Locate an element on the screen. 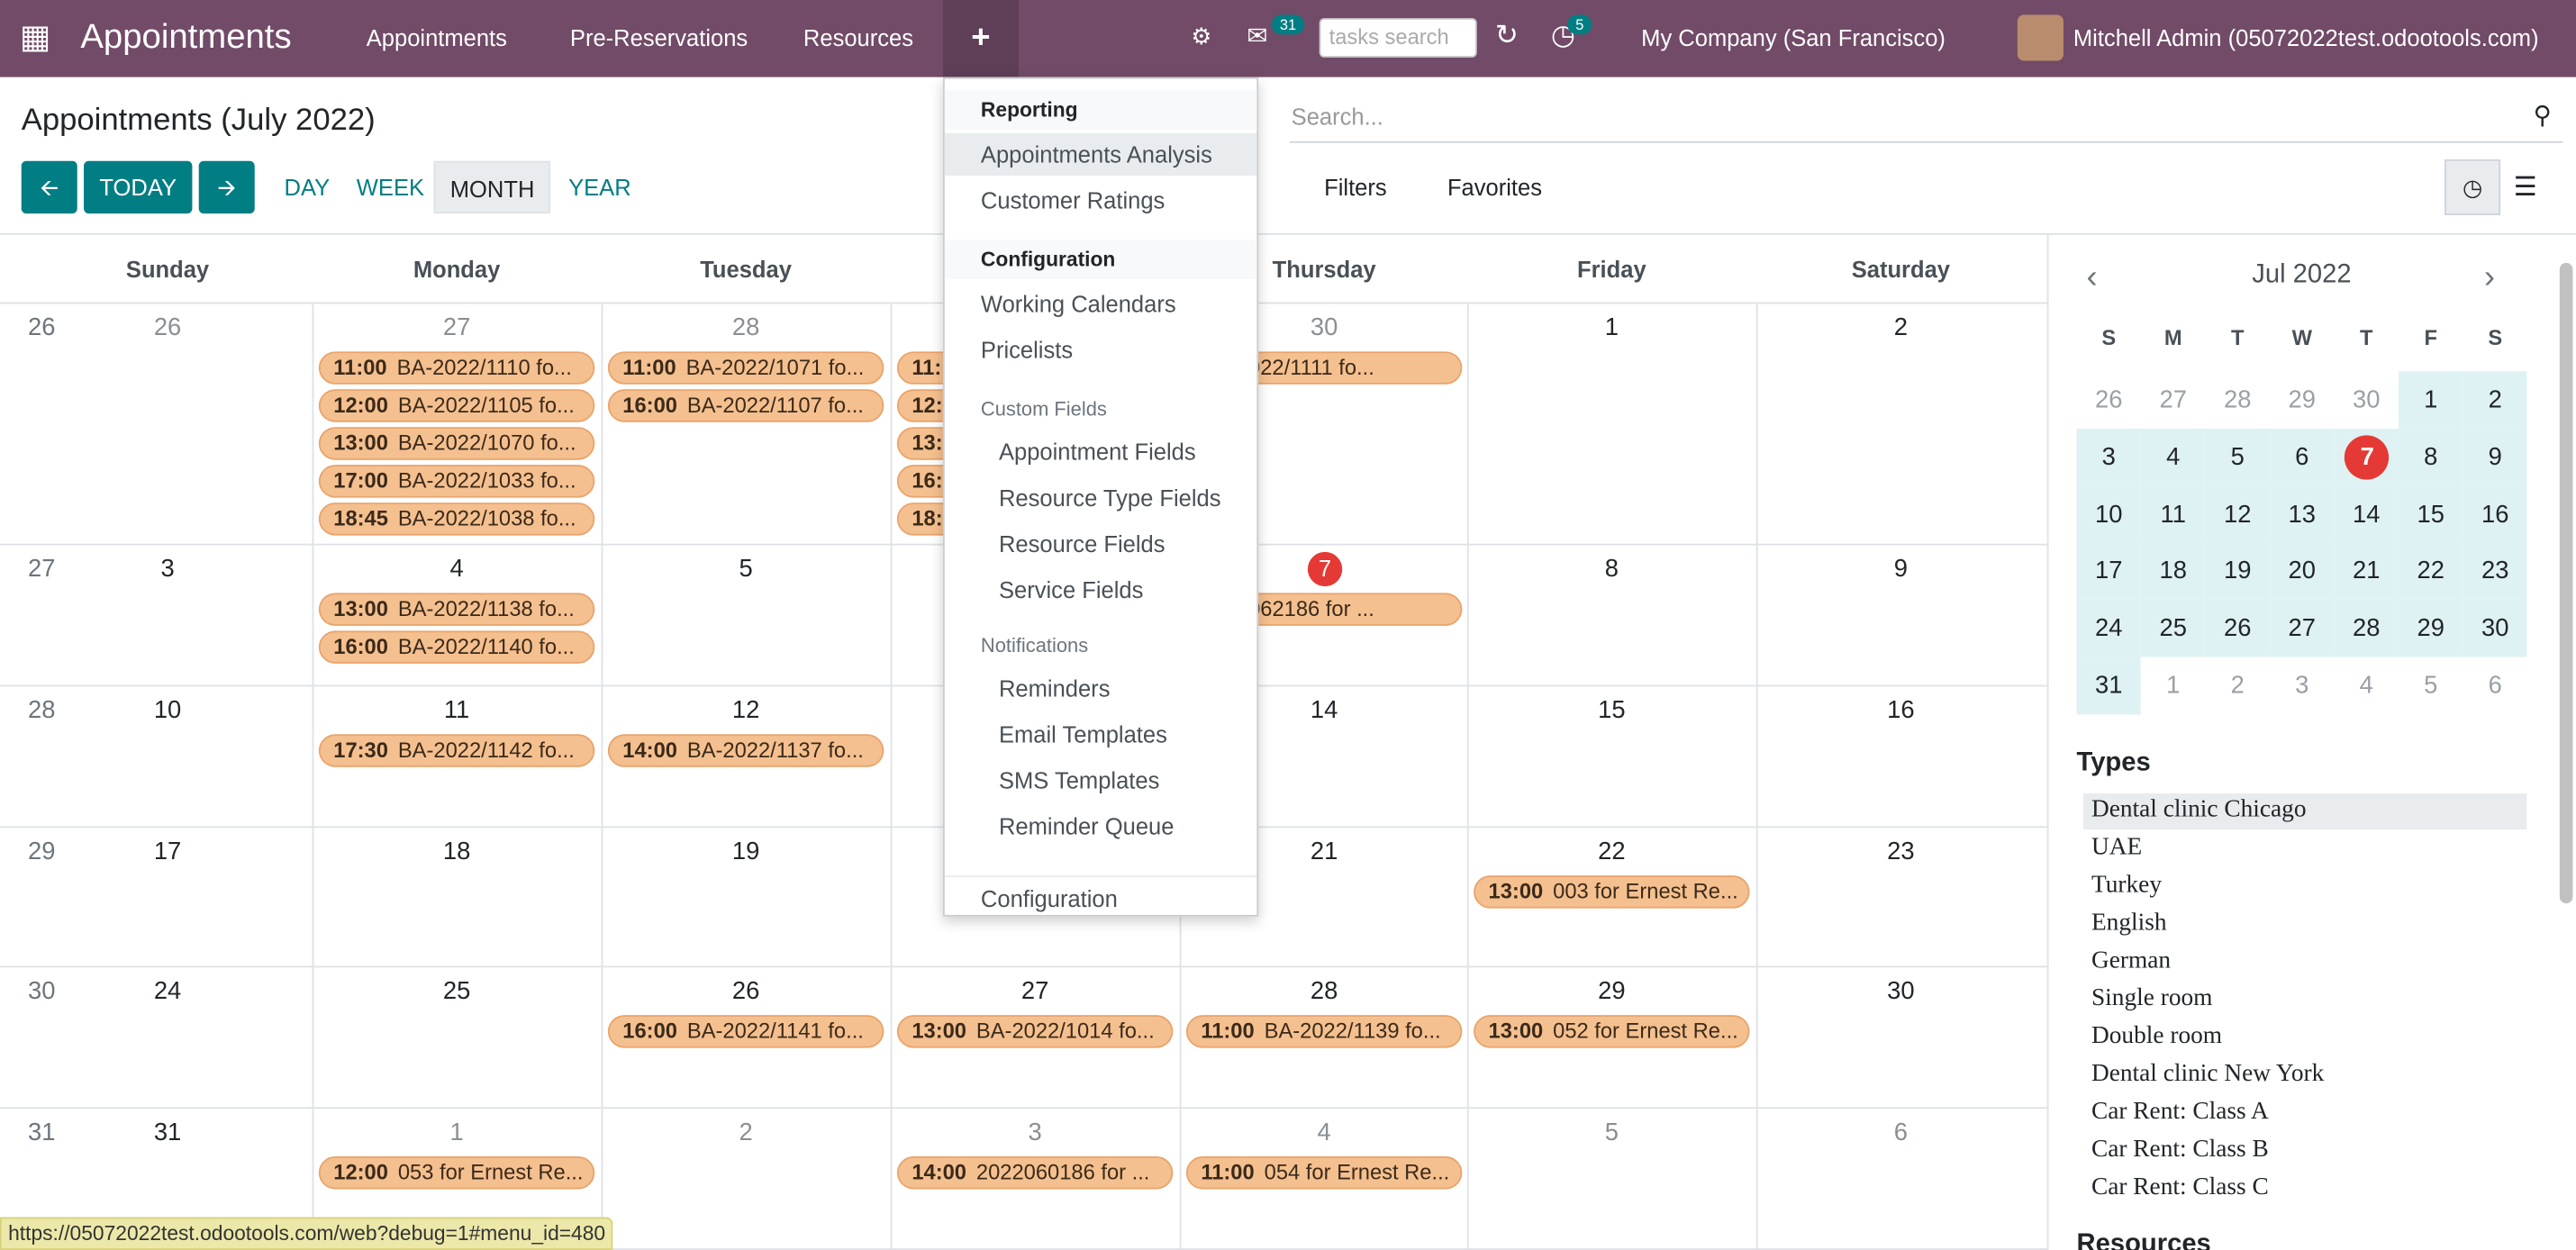 This screenshot has width=2576, height=1250. mini-day-number: 12 is located at coordinates (2238, 514).